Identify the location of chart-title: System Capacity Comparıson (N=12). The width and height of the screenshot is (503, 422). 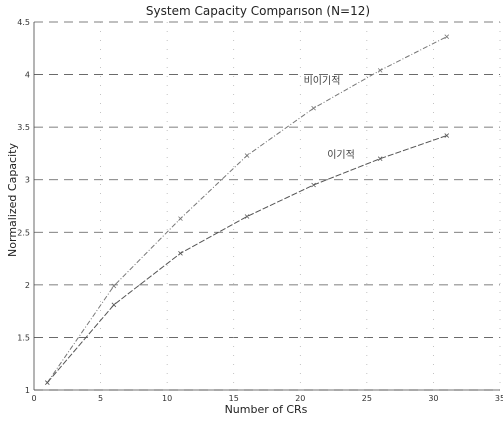
(258, 11).